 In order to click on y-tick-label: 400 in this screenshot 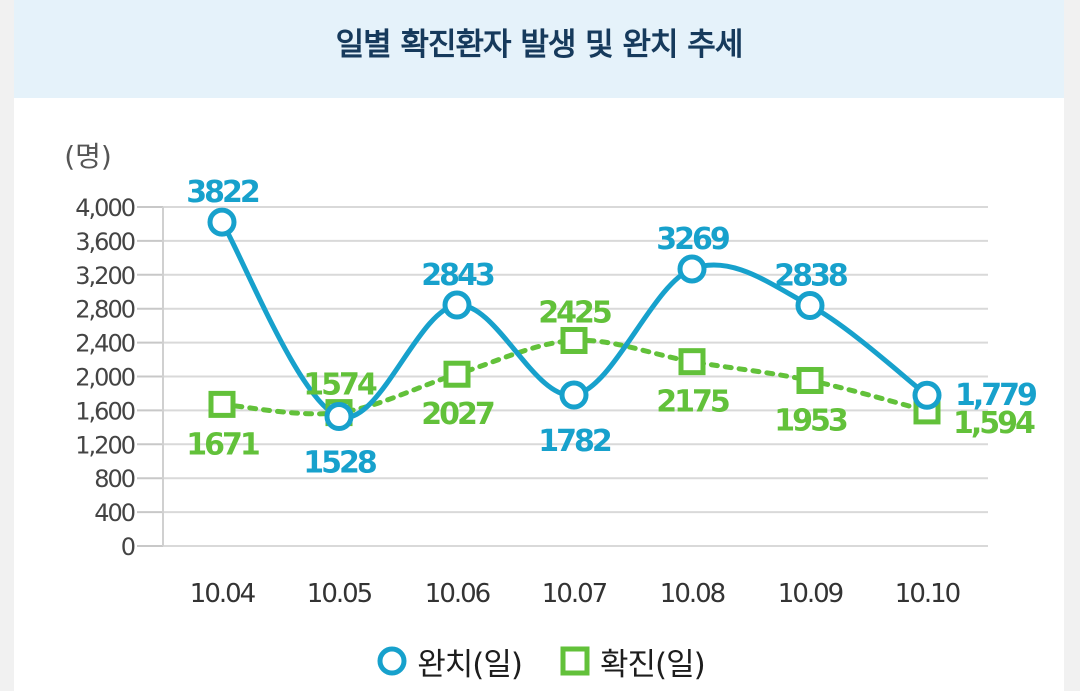, I will do `click(114, 513)`.